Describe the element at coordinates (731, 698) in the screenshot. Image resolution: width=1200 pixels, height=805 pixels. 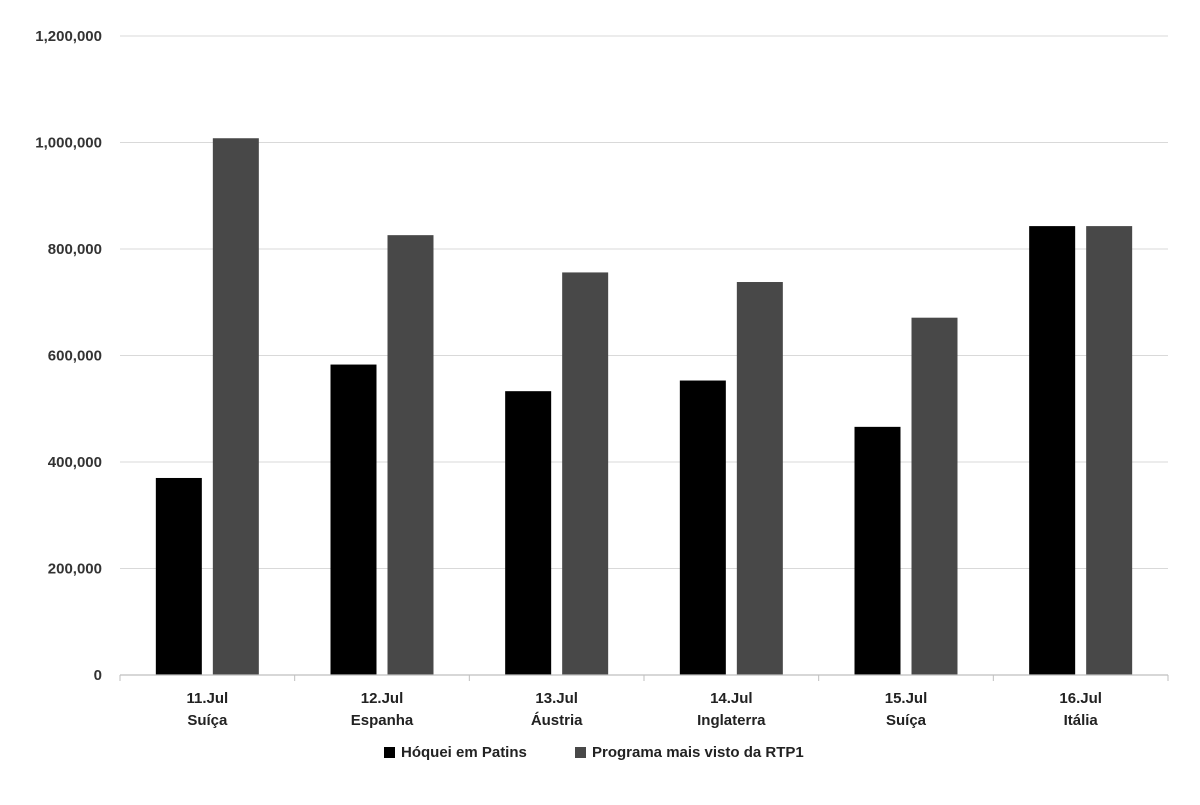
I see `x-tick-label-date: 14.Jul` at that location.